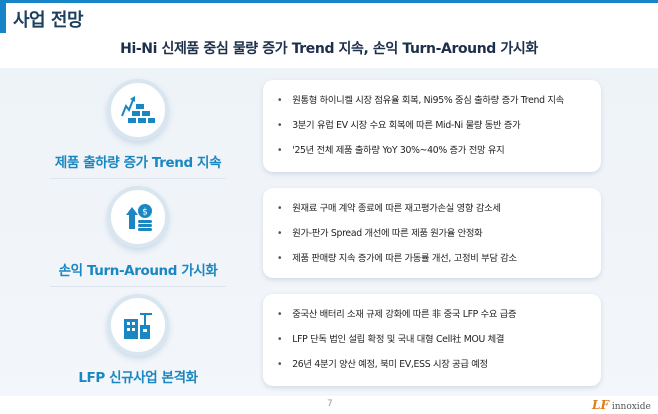  Describe the element at coordinates (439, 212) in the screenshot. I see `bullet-item: 원재료 구매 계약 종료에 따른 재고평가손실 영향 감소세` at that location.